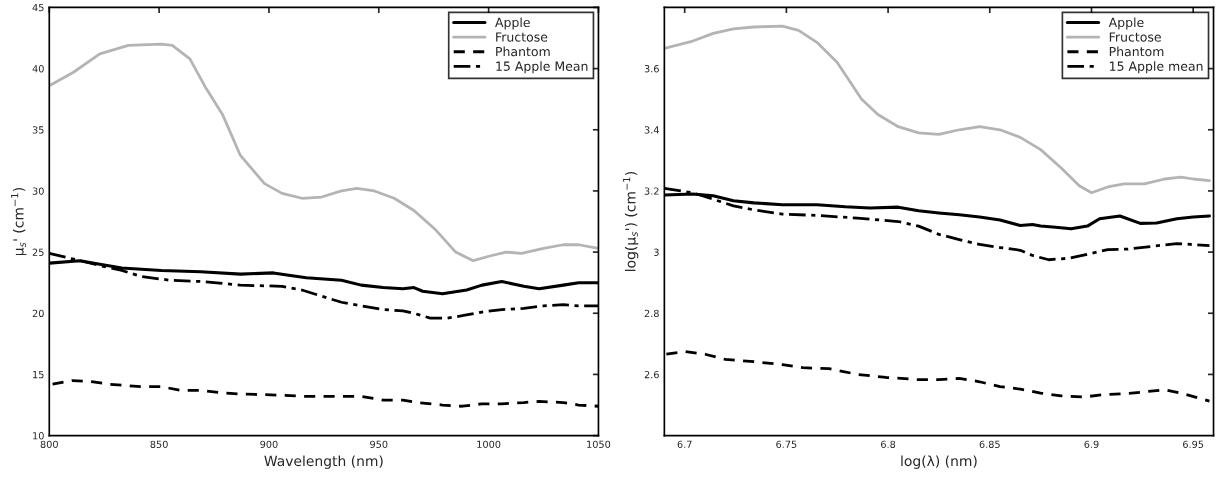  What do you see at coordinates (888, 444) in the screenshot?
I see `x-tick-label: 6.8` at bounding box center [888, 444].